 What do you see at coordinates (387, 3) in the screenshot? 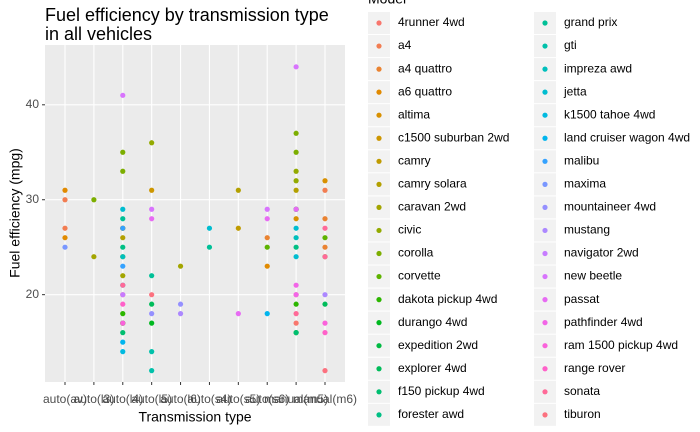
I see `legend-title: Model` at bounding box center [387, 3].